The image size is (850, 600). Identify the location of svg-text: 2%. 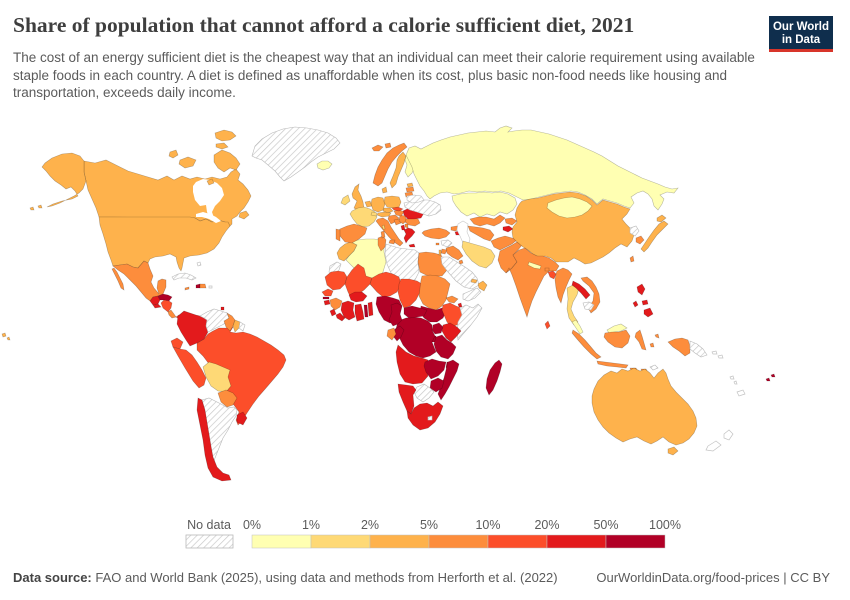
(370, 525).